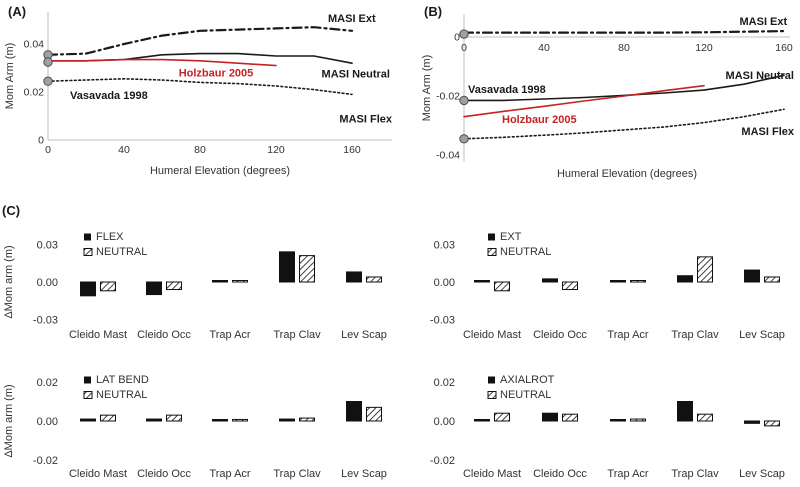 The image size is (800, 487). I want to click on series-line-masi-ext, so click(200, 41).